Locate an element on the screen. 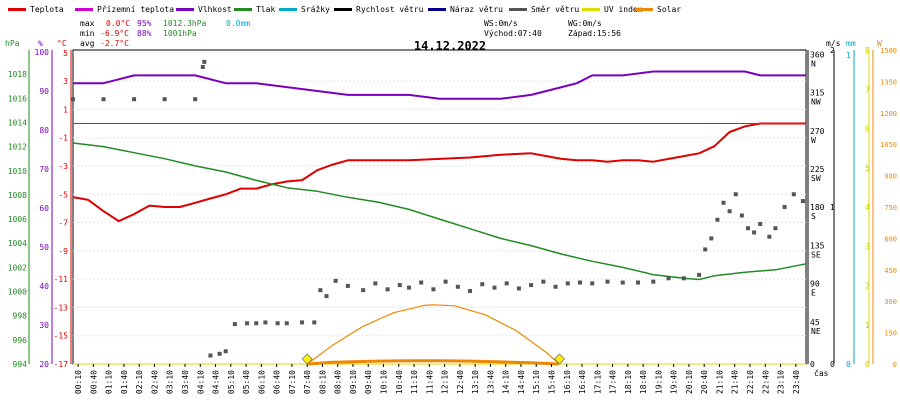 The image size is (900, 400). tick-direction: 135 is located at coordinates (817, 245).